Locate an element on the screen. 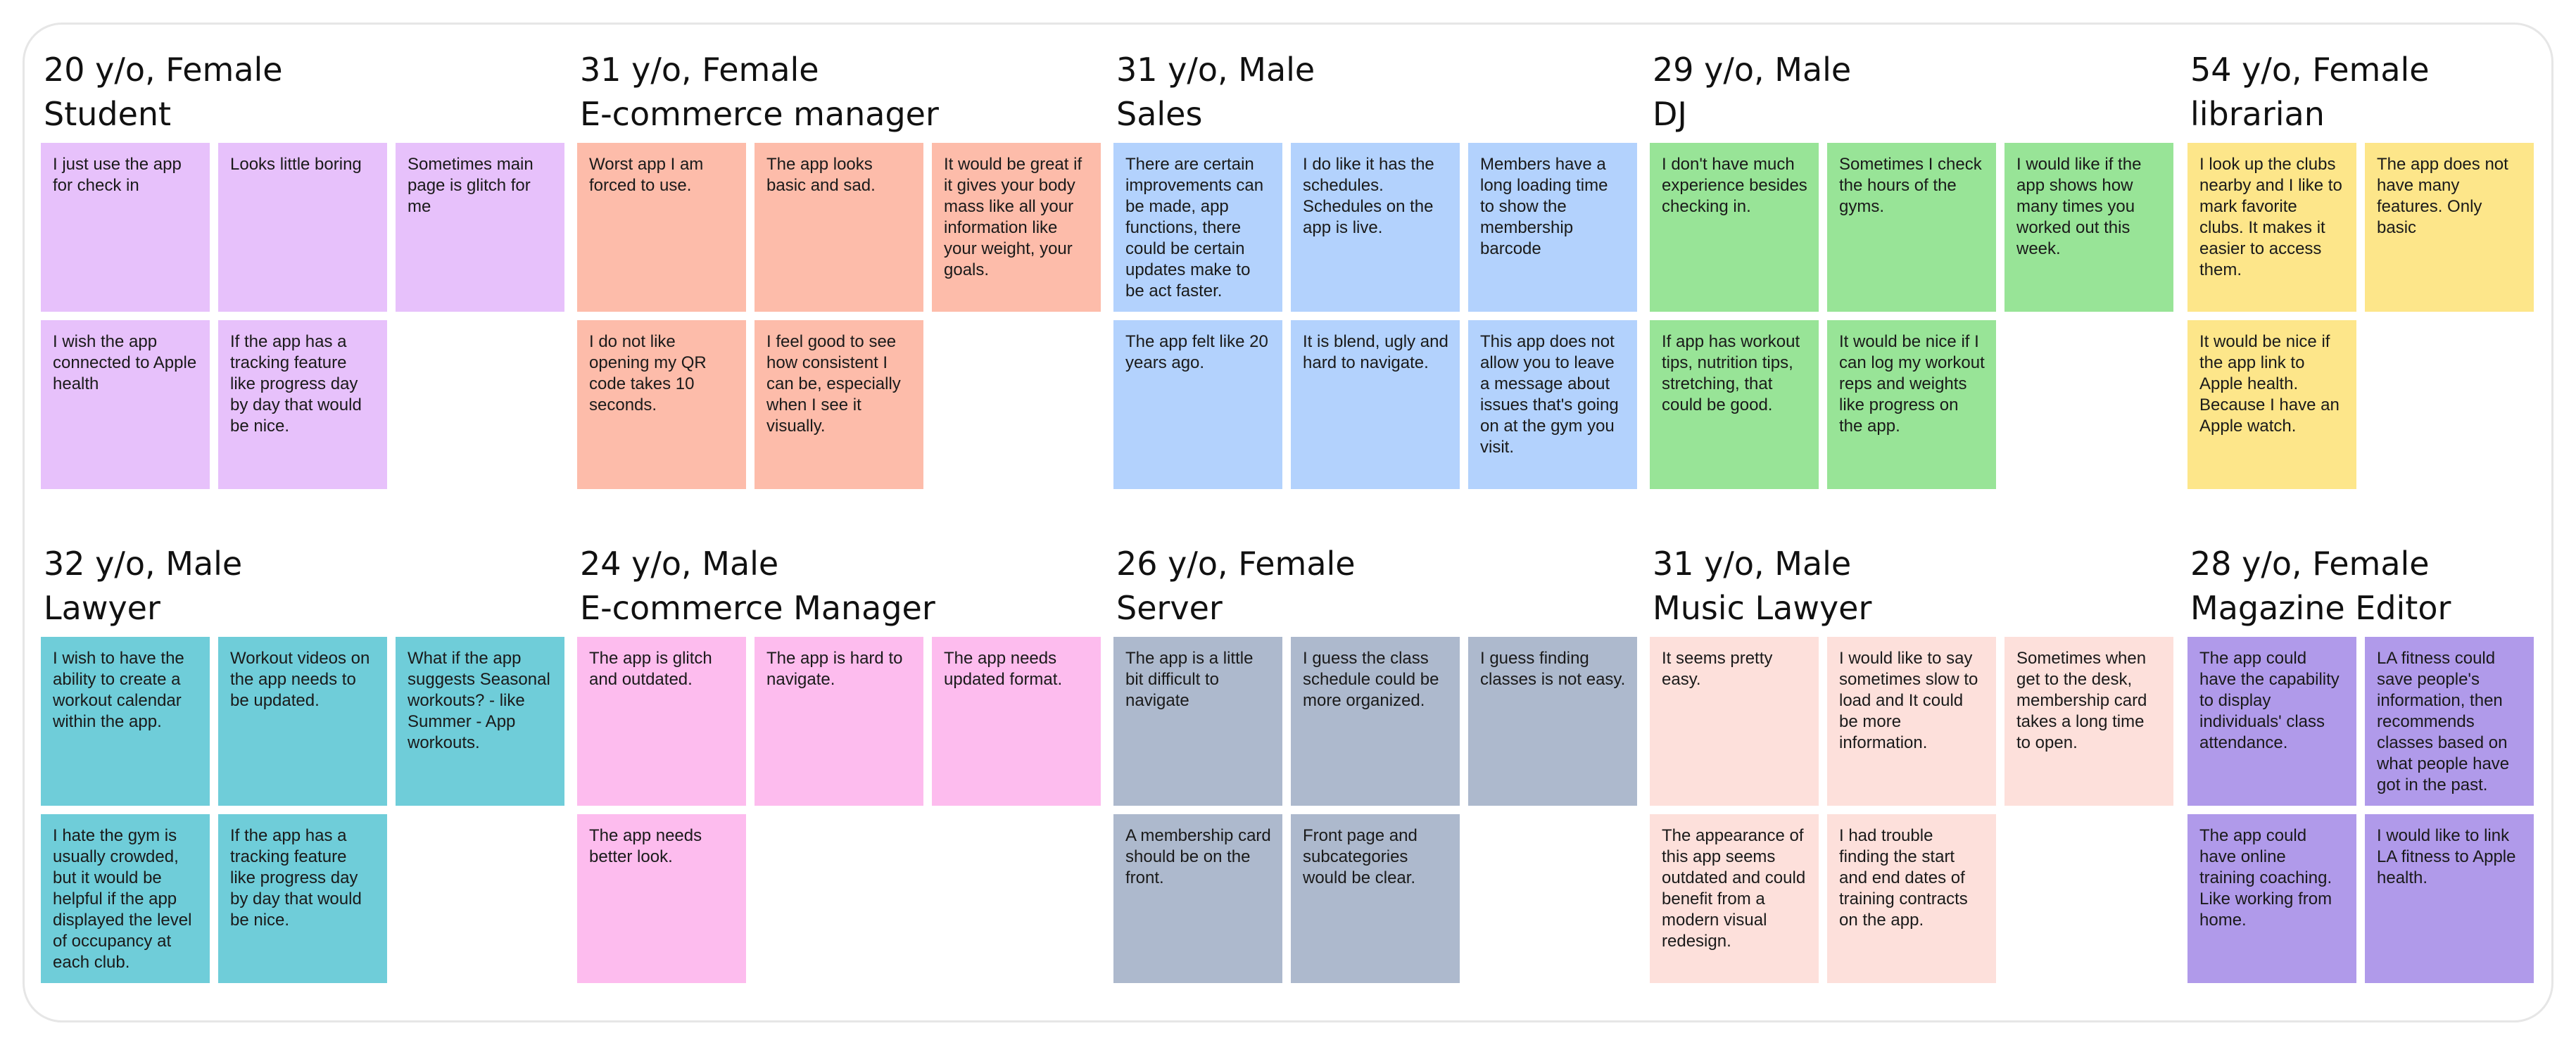 Image resolution: width=2576 pixels, height=1045 pixels. persona-title: 31 y/o, Female is located at coordinates (699, 70).